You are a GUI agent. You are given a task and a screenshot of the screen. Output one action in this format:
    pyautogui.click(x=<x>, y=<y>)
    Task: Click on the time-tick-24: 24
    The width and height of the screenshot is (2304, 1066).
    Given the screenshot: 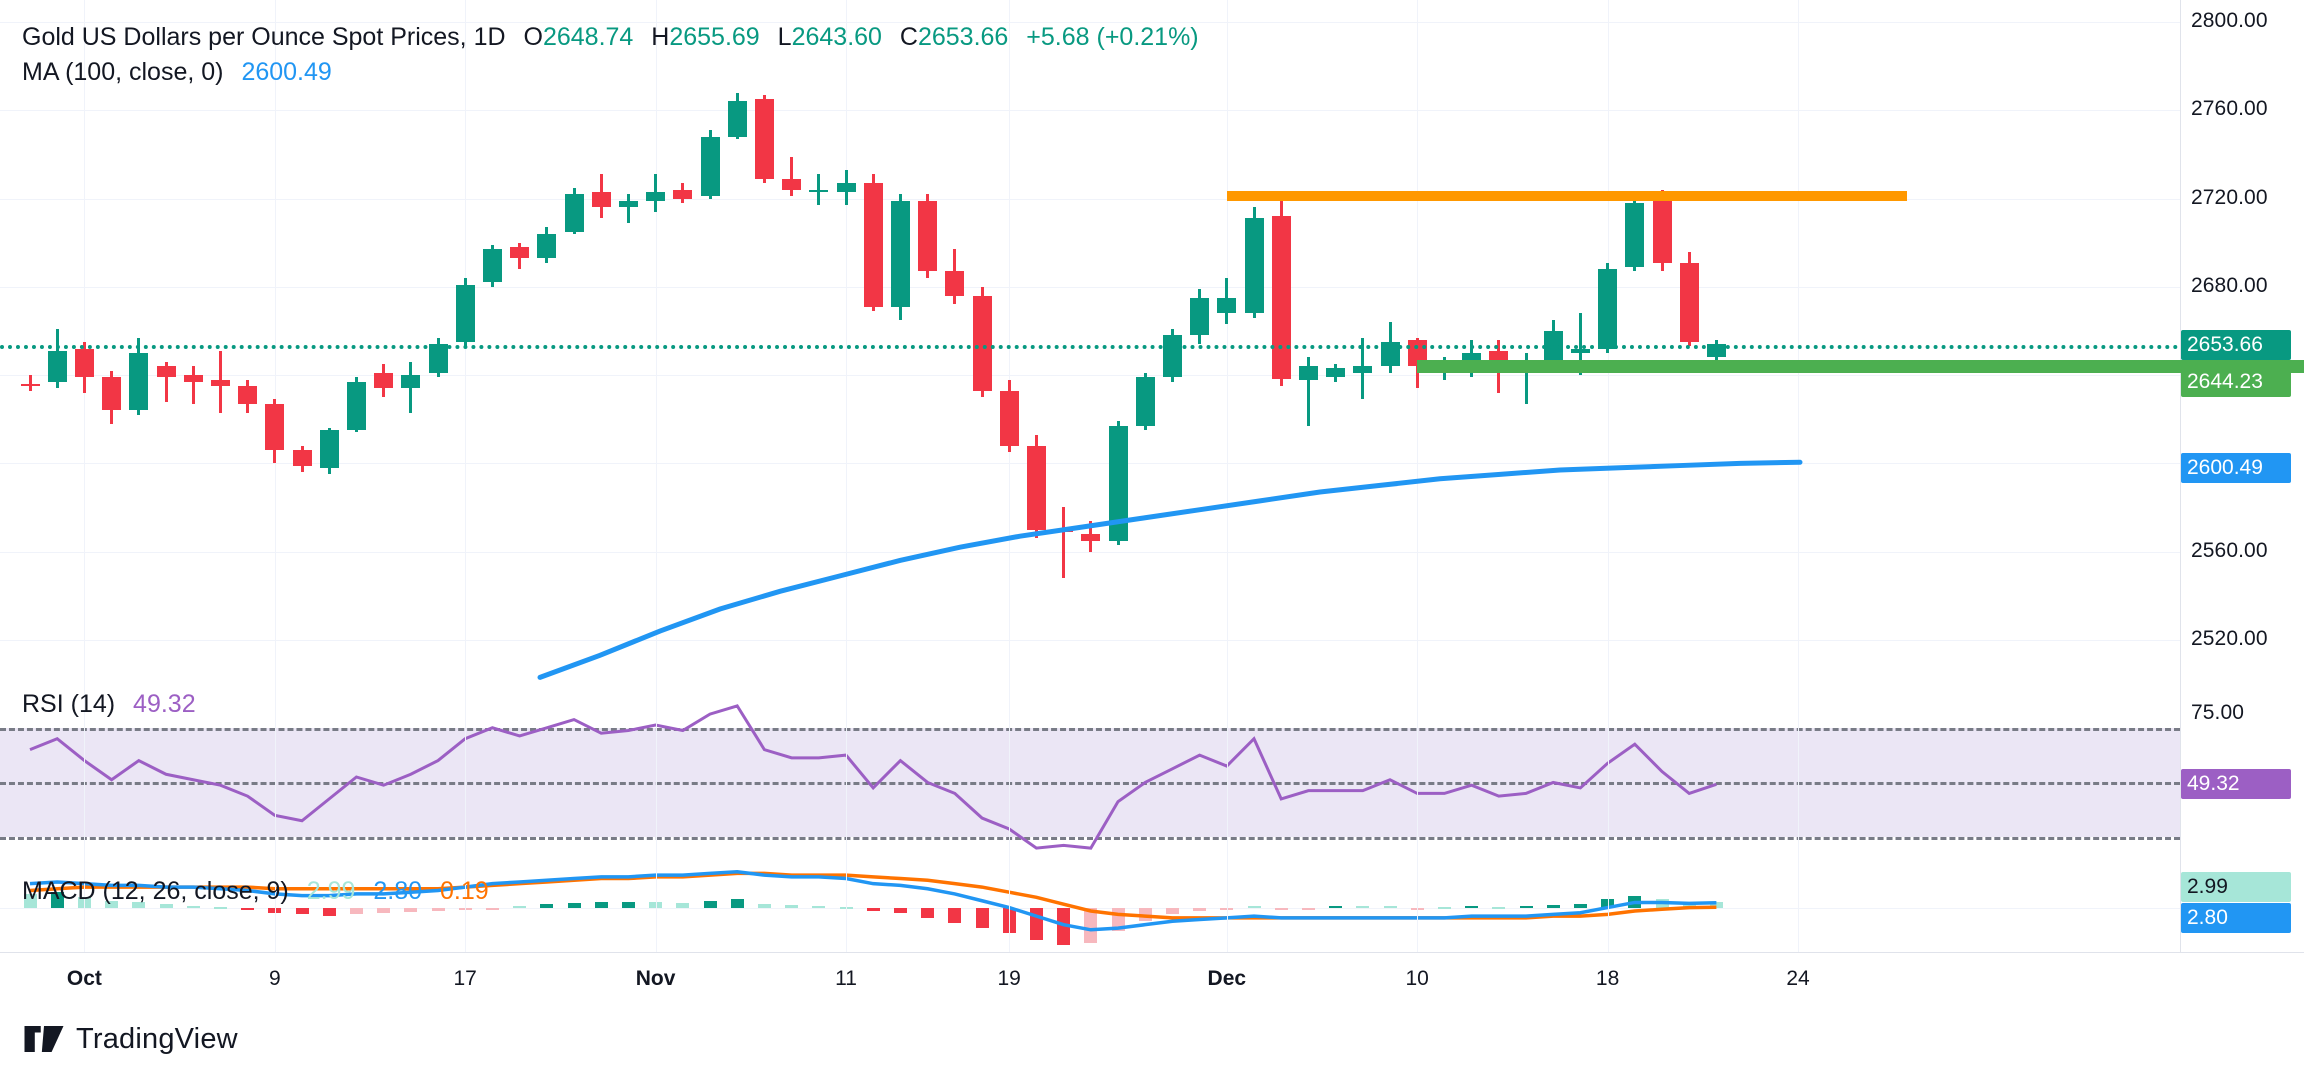 What is the action you would take?
    pyautogui.click(x=1798, y=978)
    